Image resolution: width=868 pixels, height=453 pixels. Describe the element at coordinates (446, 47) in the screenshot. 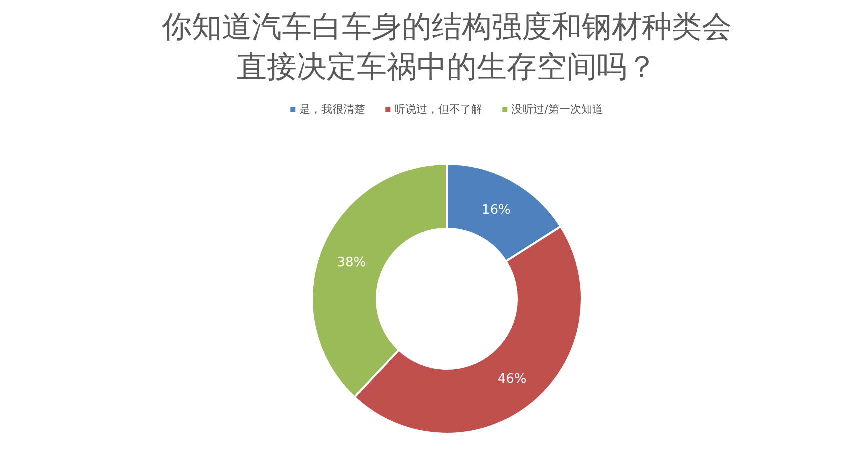

I see `chart-title: 你知道汽车白车身的结构强度和钢材种类会直接决定车祸中的生存空间吗？` at that location.